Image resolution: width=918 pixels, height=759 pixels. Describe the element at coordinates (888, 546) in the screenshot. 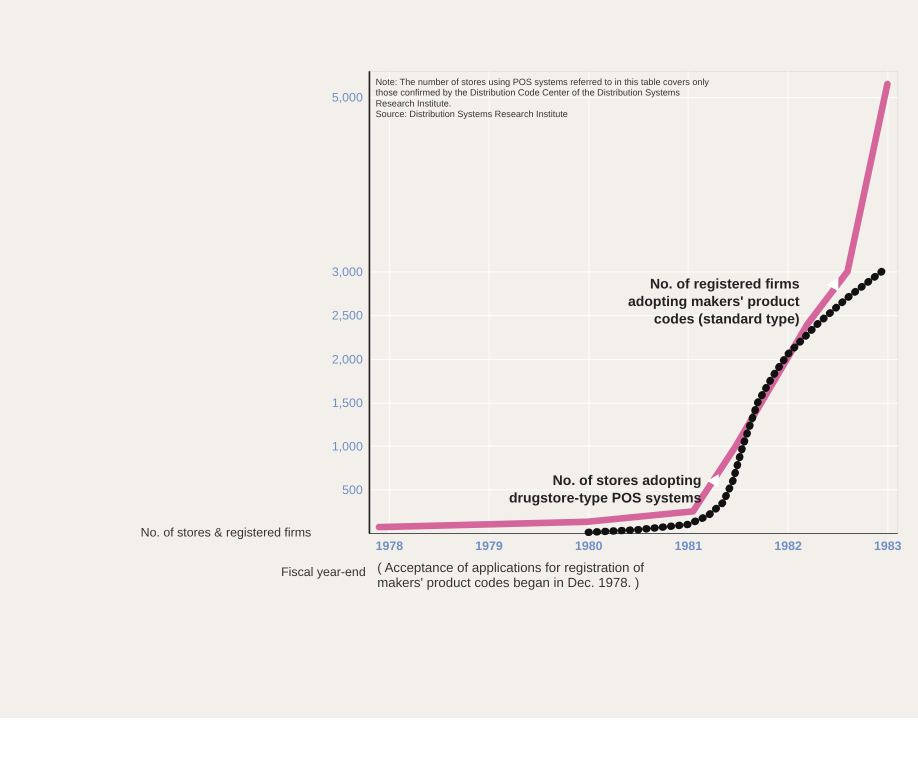

I see `x-tick-label: 1983` at that location.